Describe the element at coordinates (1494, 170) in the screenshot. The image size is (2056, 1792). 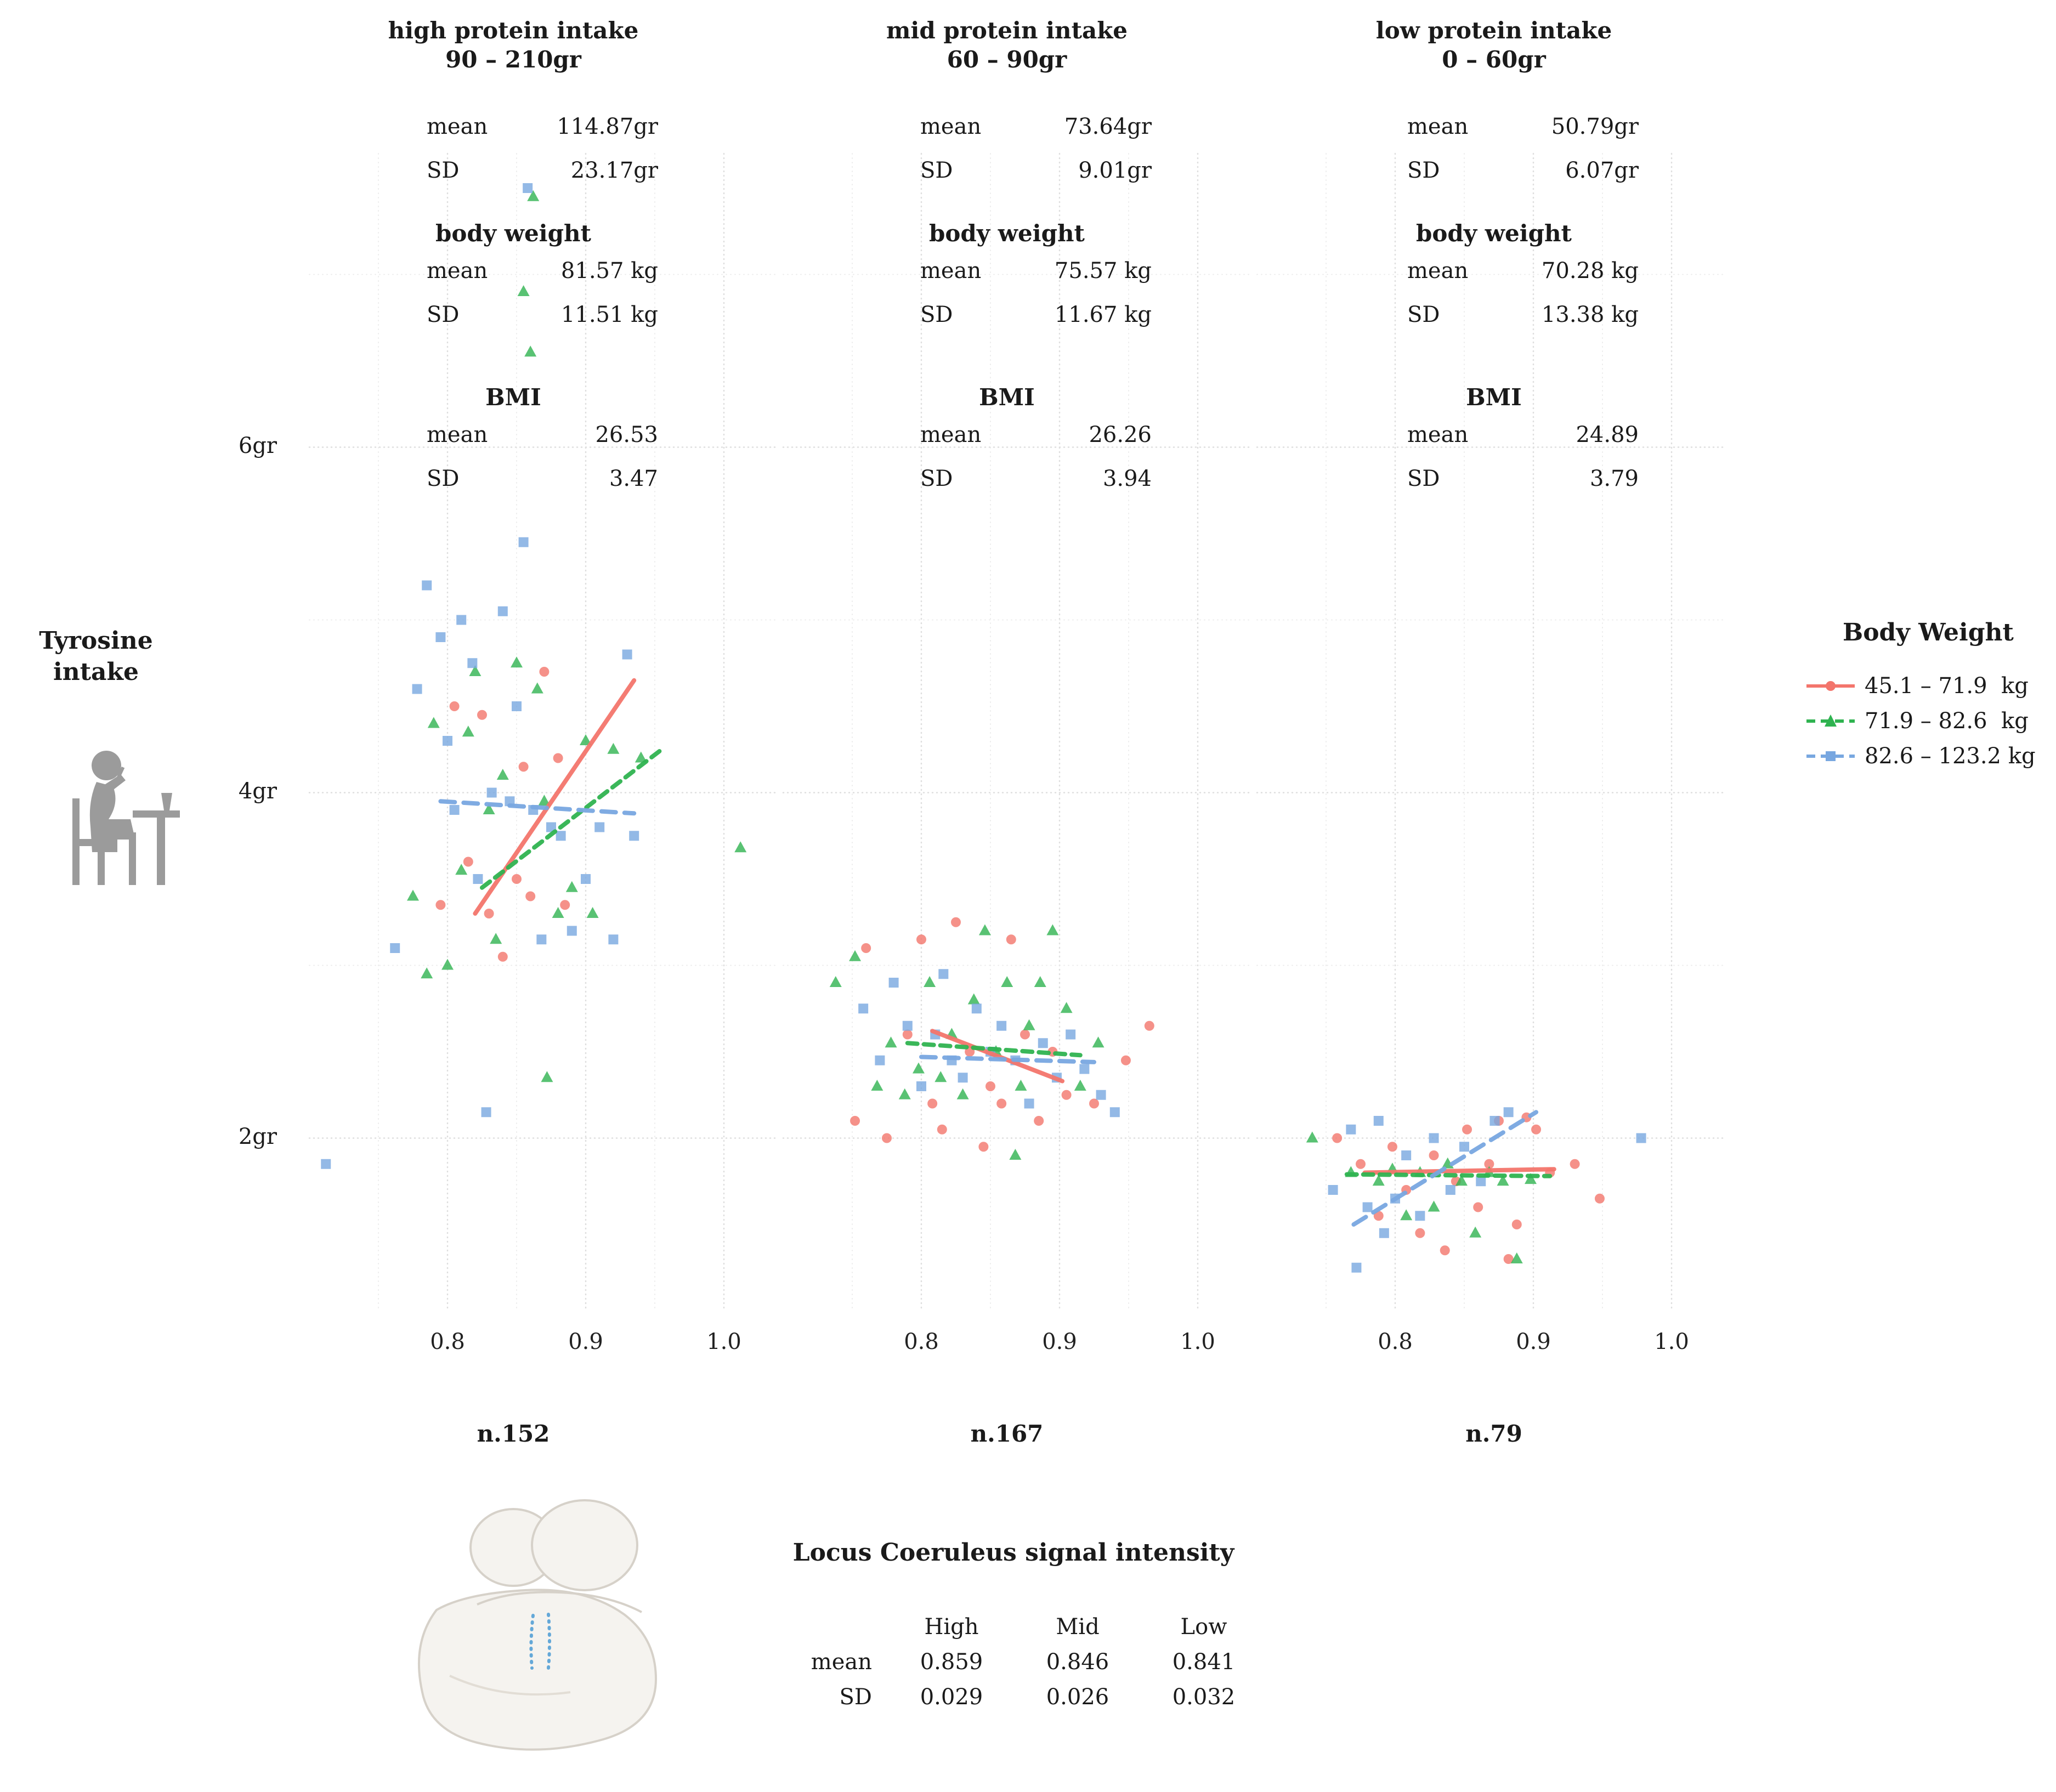
I see `protein-sd-row: SD 6.07gr` at that location.